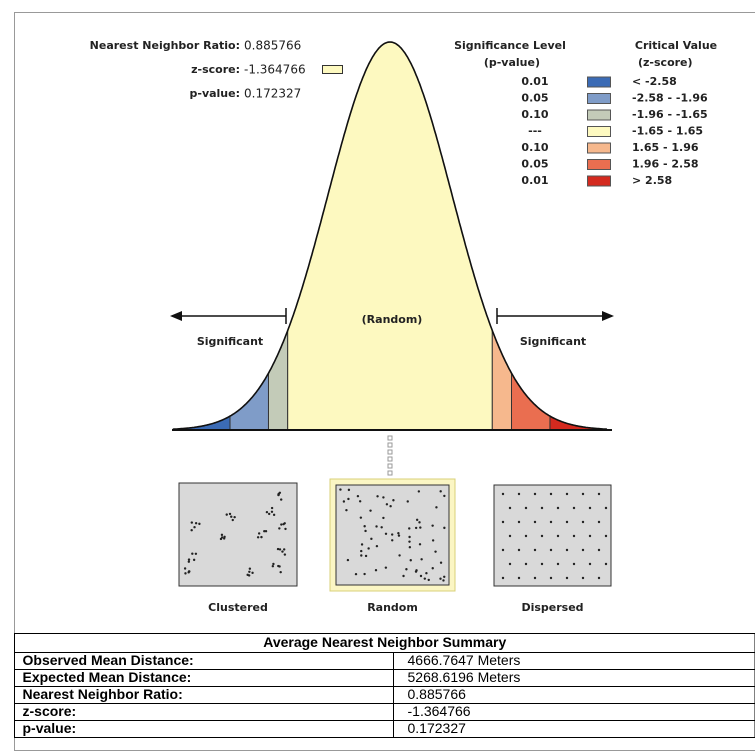 The height and width of the screenshot is (751, 755). I want to click on legend-z: -1.96 - -1.65, so click(670, 114).